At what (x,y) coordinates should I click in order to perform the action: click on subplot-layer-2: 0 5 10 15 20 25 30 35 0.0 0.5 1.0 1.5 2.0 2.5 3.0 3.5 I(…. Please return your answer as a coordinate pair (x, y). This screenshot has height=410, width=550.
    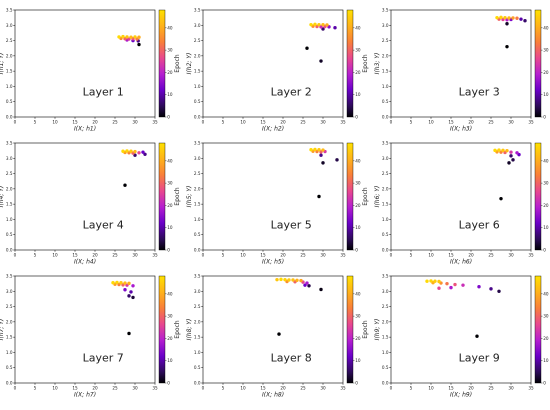
    Looking at the image, I should click on (277, 70).